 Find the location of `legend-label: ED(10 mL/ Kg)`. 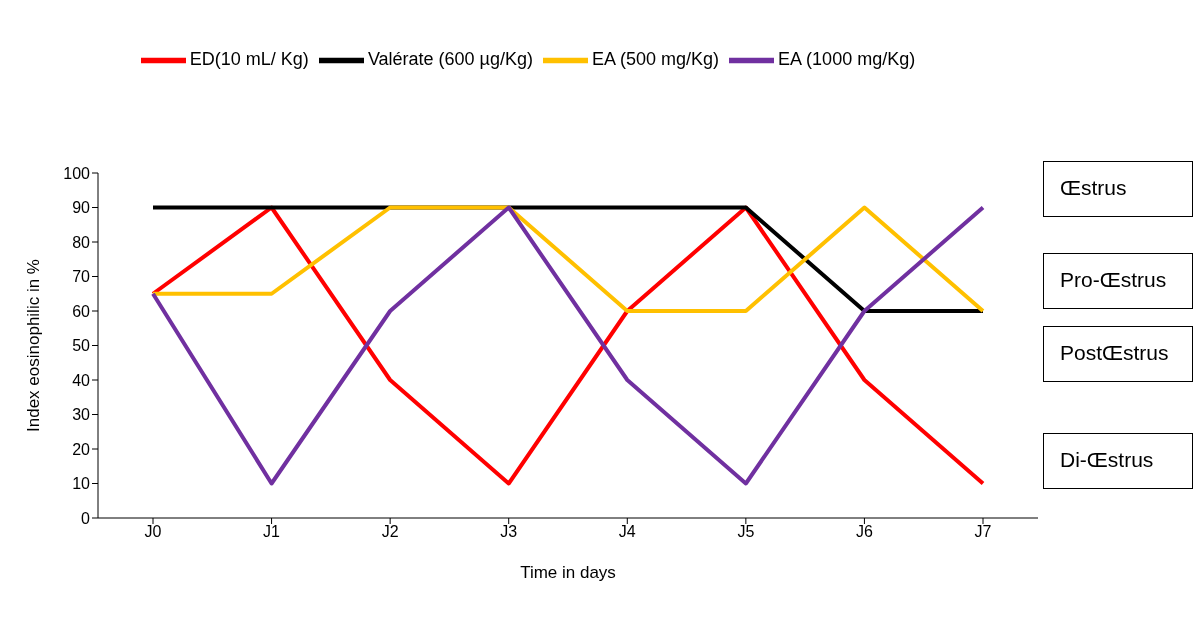

legend-label: ED(10 mL/ Kg) is located at coordinates (249, 59).